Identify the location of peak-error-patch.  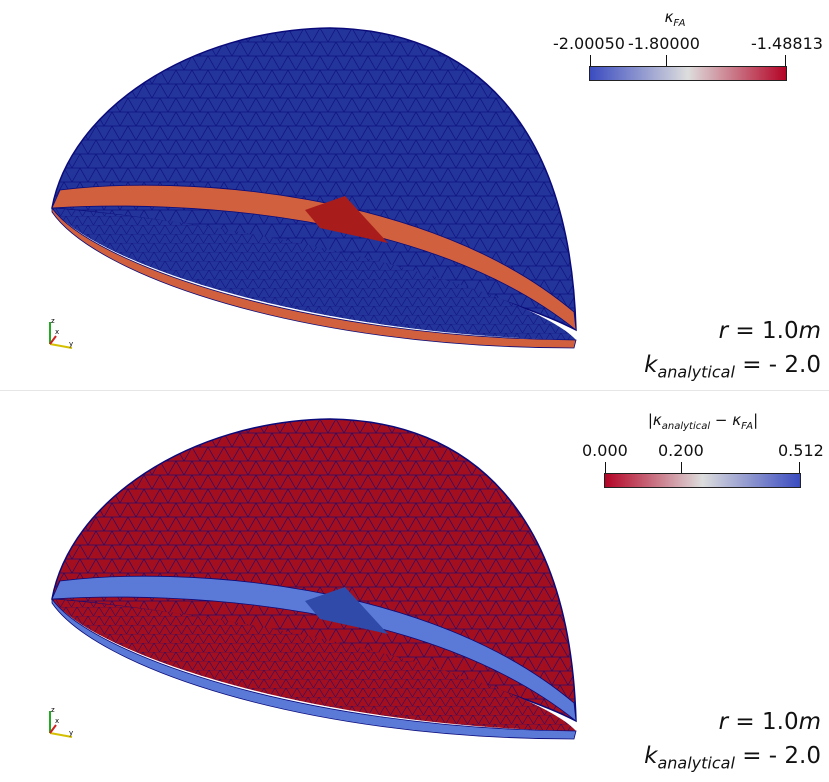
(346, 610).